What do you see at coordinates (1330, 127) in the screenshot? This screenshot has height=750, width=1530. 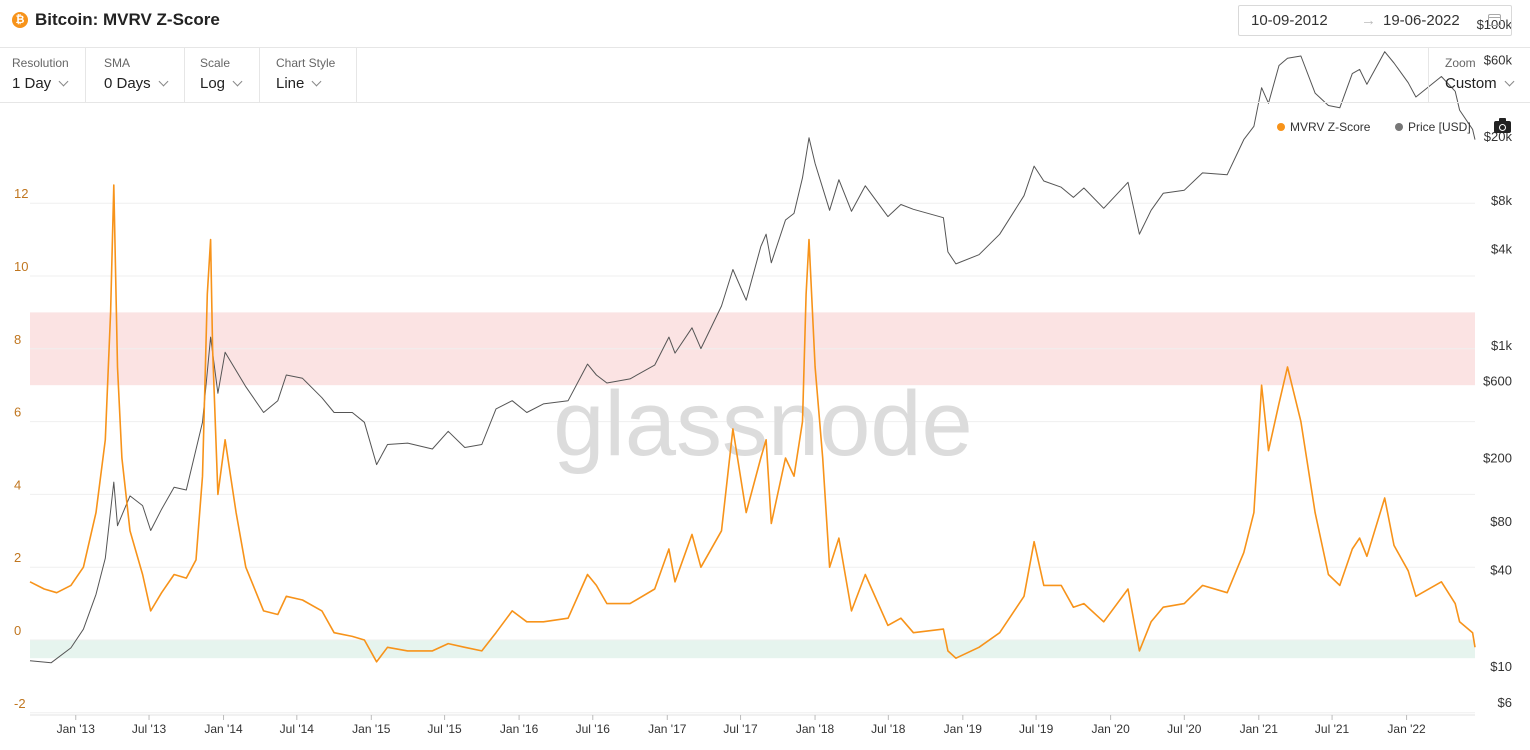 I see `legend-label: MVRV Z-Score` at bounding box center [1330, 127].